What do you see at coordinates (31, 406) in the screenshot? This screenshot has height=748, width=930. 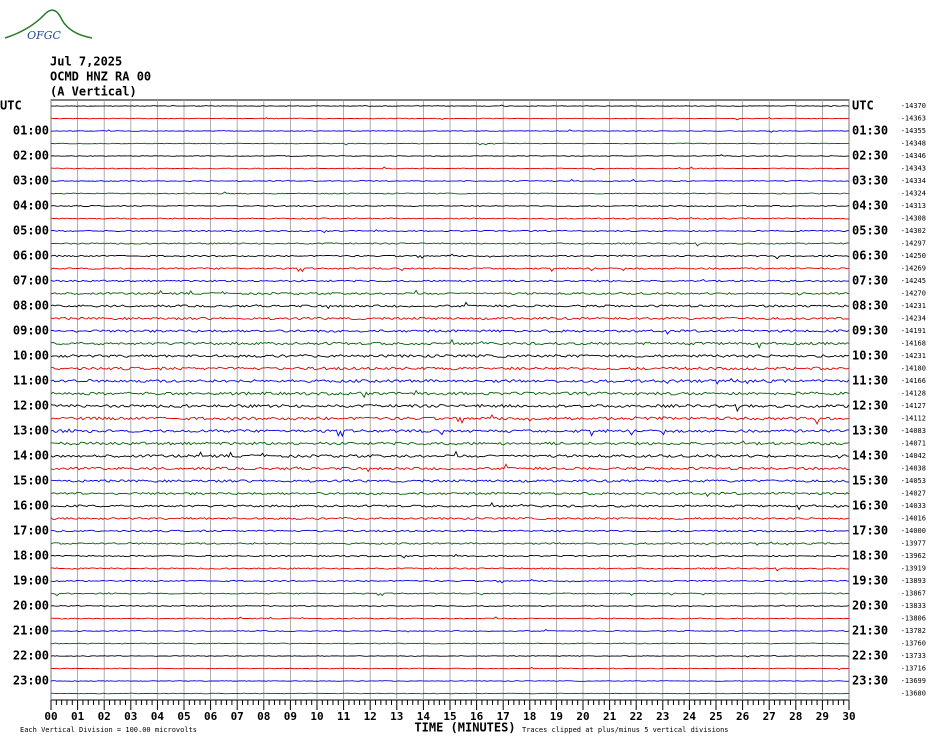 I see `row-time-label: 12:00` at bounding box center [31, 406].